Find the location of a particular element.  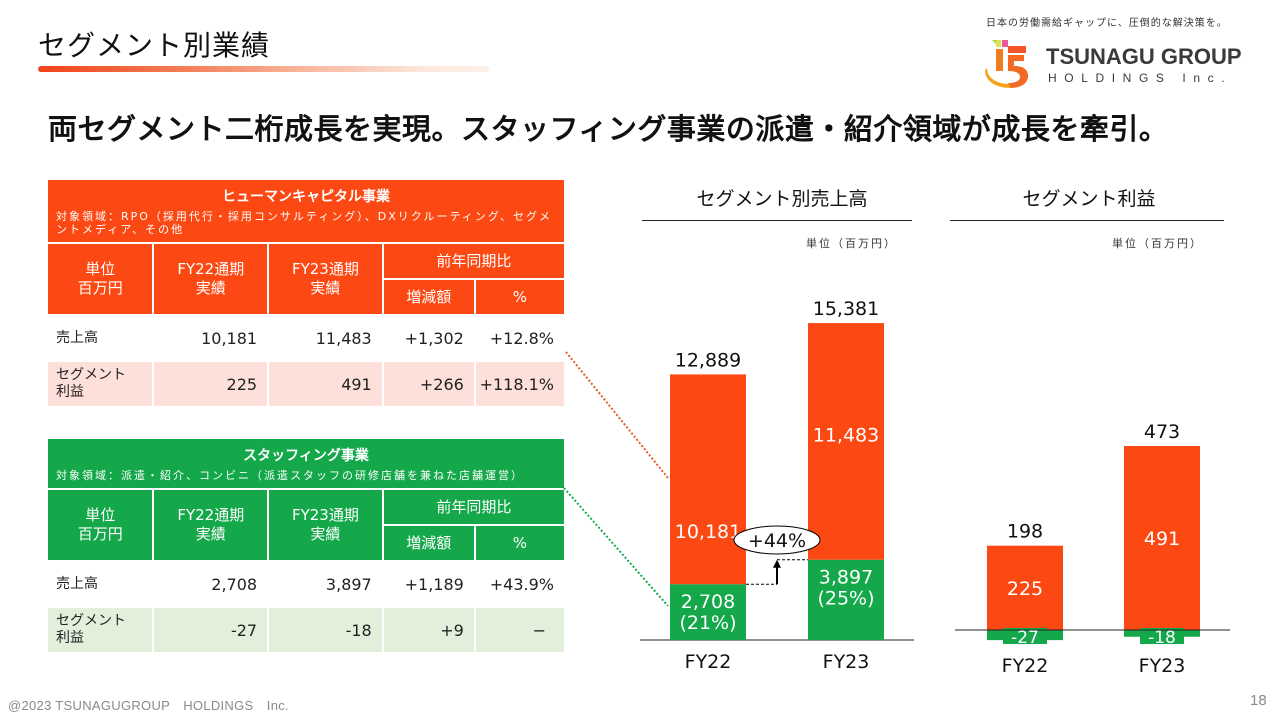

bar-staffing-fy22 is located at coordinates (708, 612).